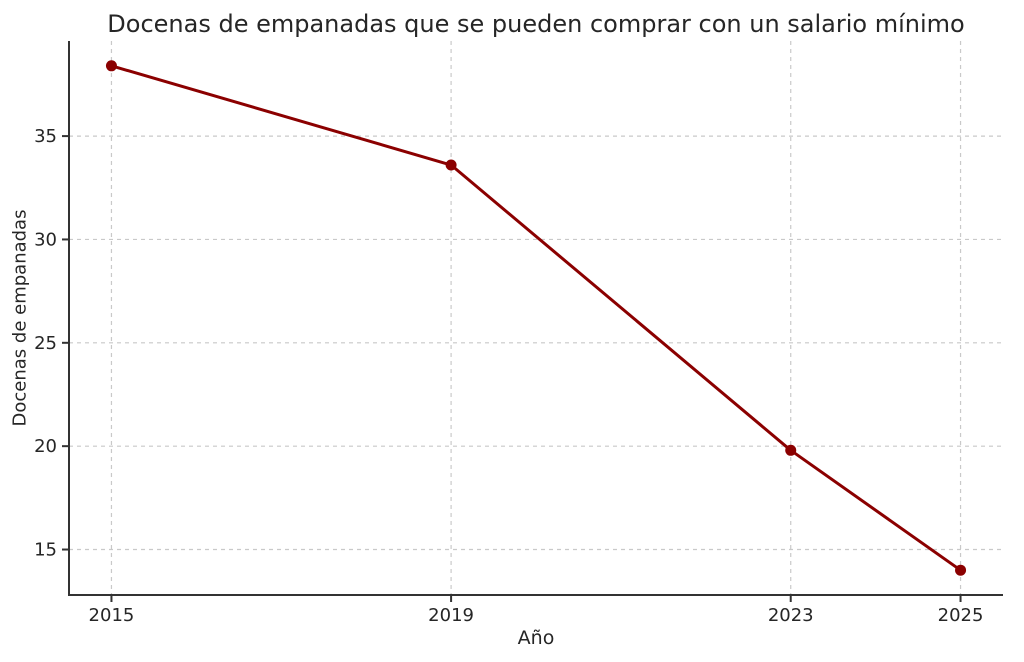 This screenshot has height=662, width=1024. I want to click on y-tick-label: 25, so click(45, 343).